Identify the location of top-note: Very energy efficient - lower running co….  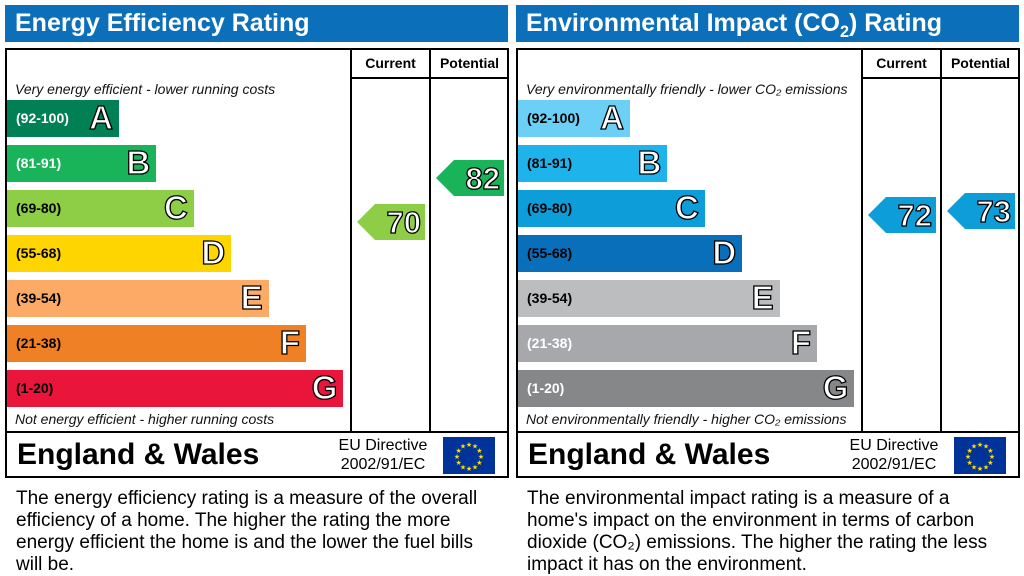
(145, 89).